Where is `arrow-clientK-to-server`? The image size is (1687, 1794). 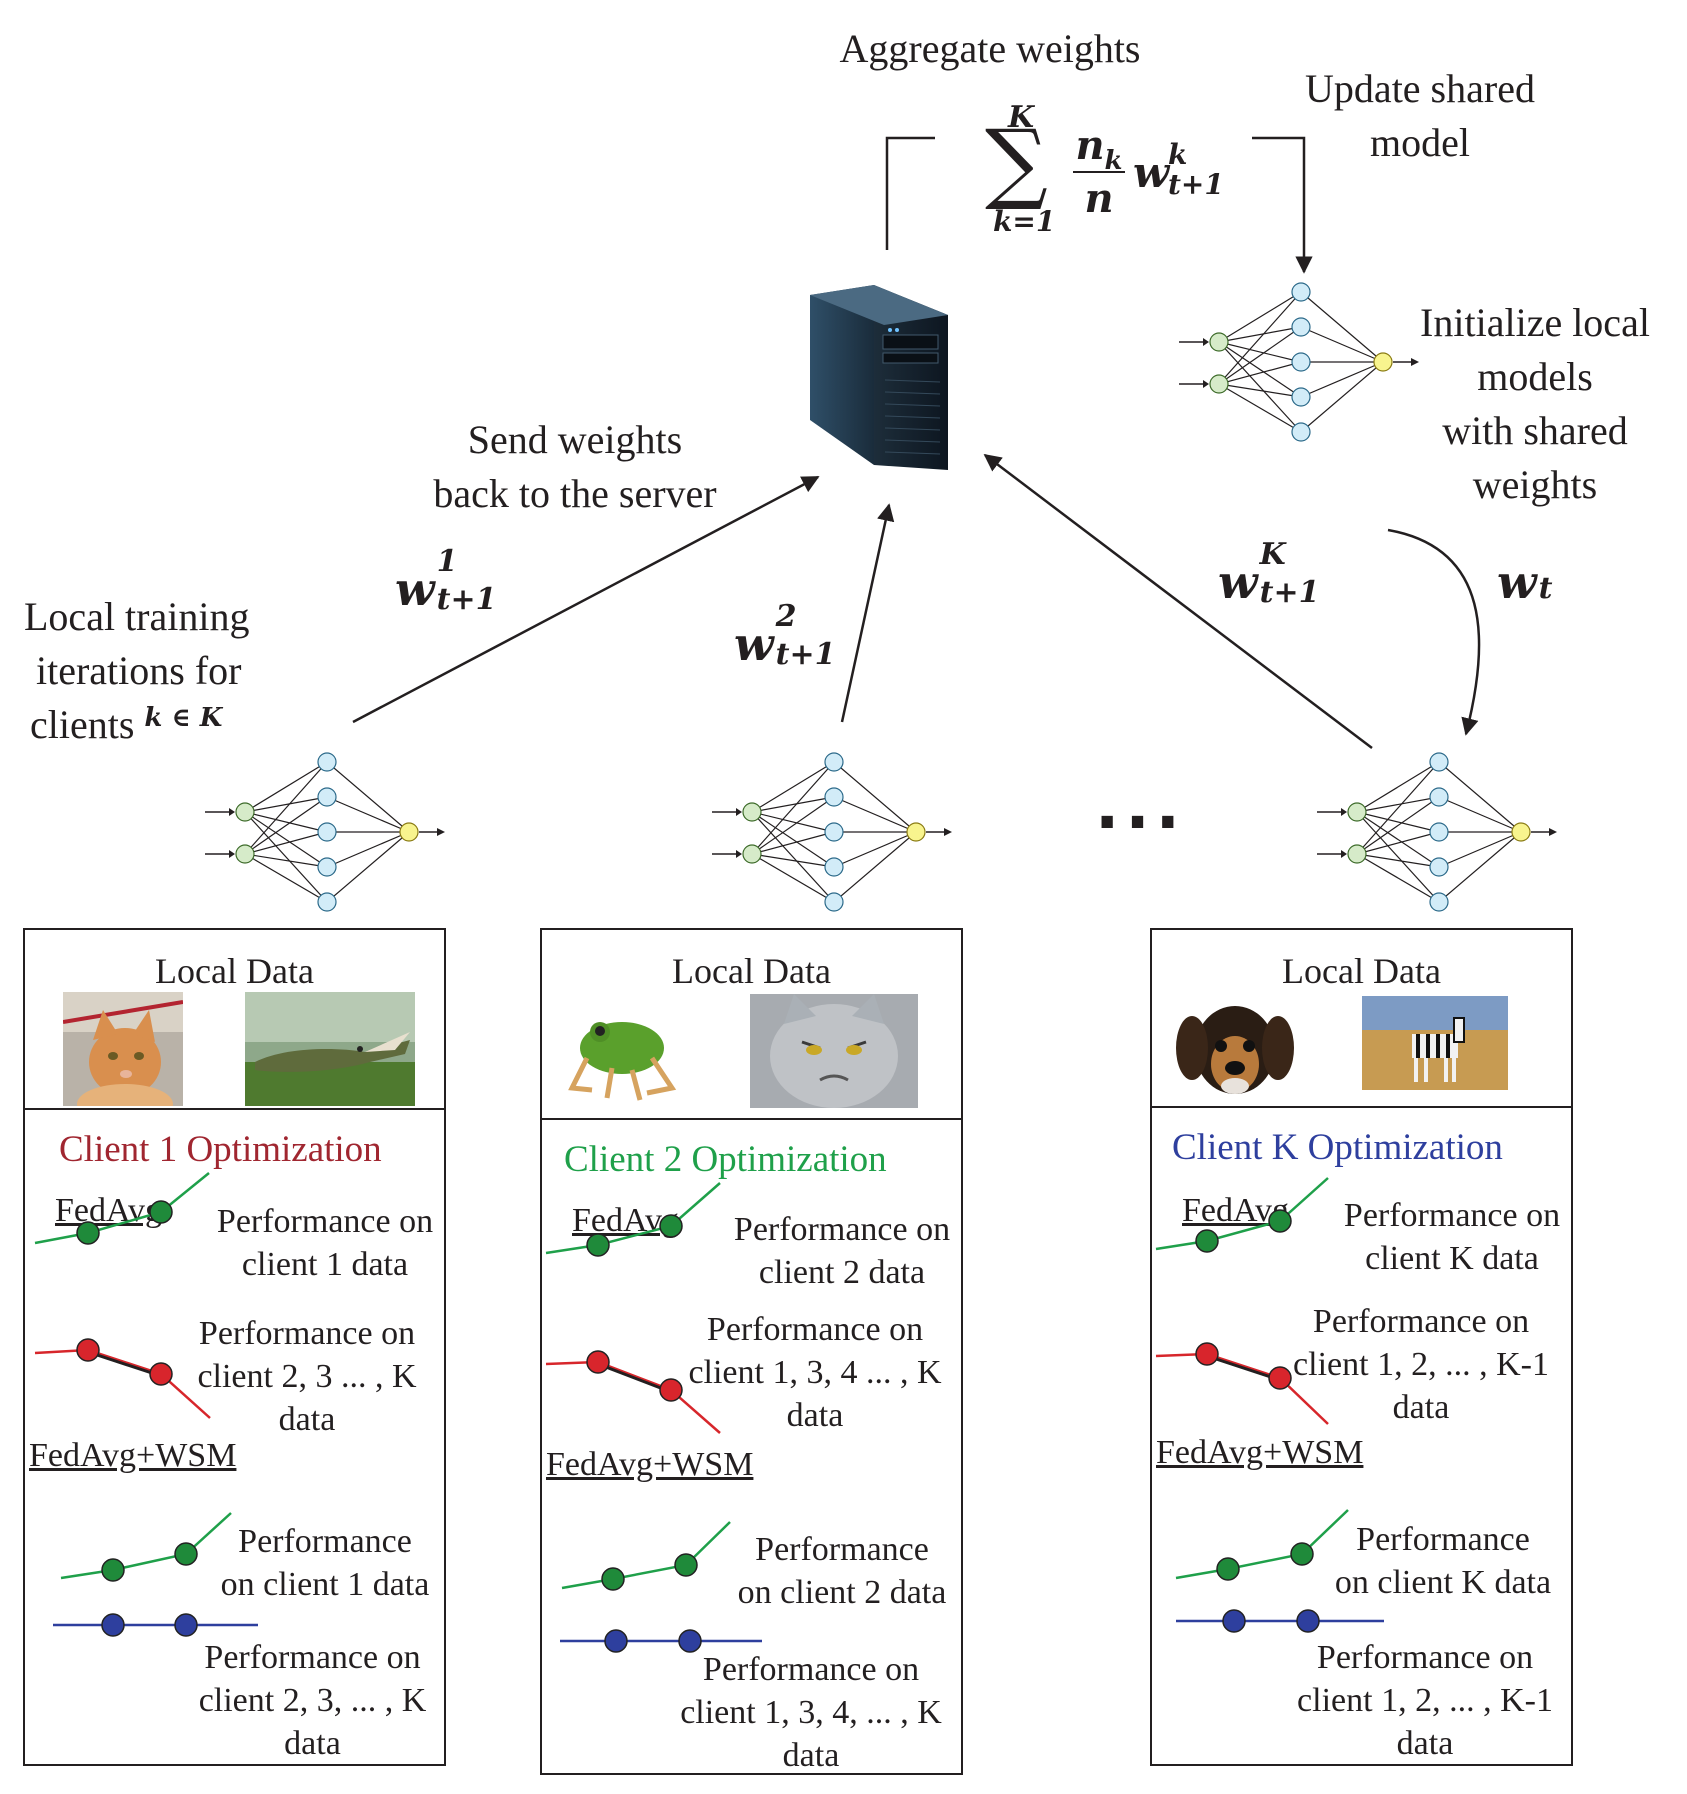 arrow-clientK-to-server is located at coordinates (1178, 601).